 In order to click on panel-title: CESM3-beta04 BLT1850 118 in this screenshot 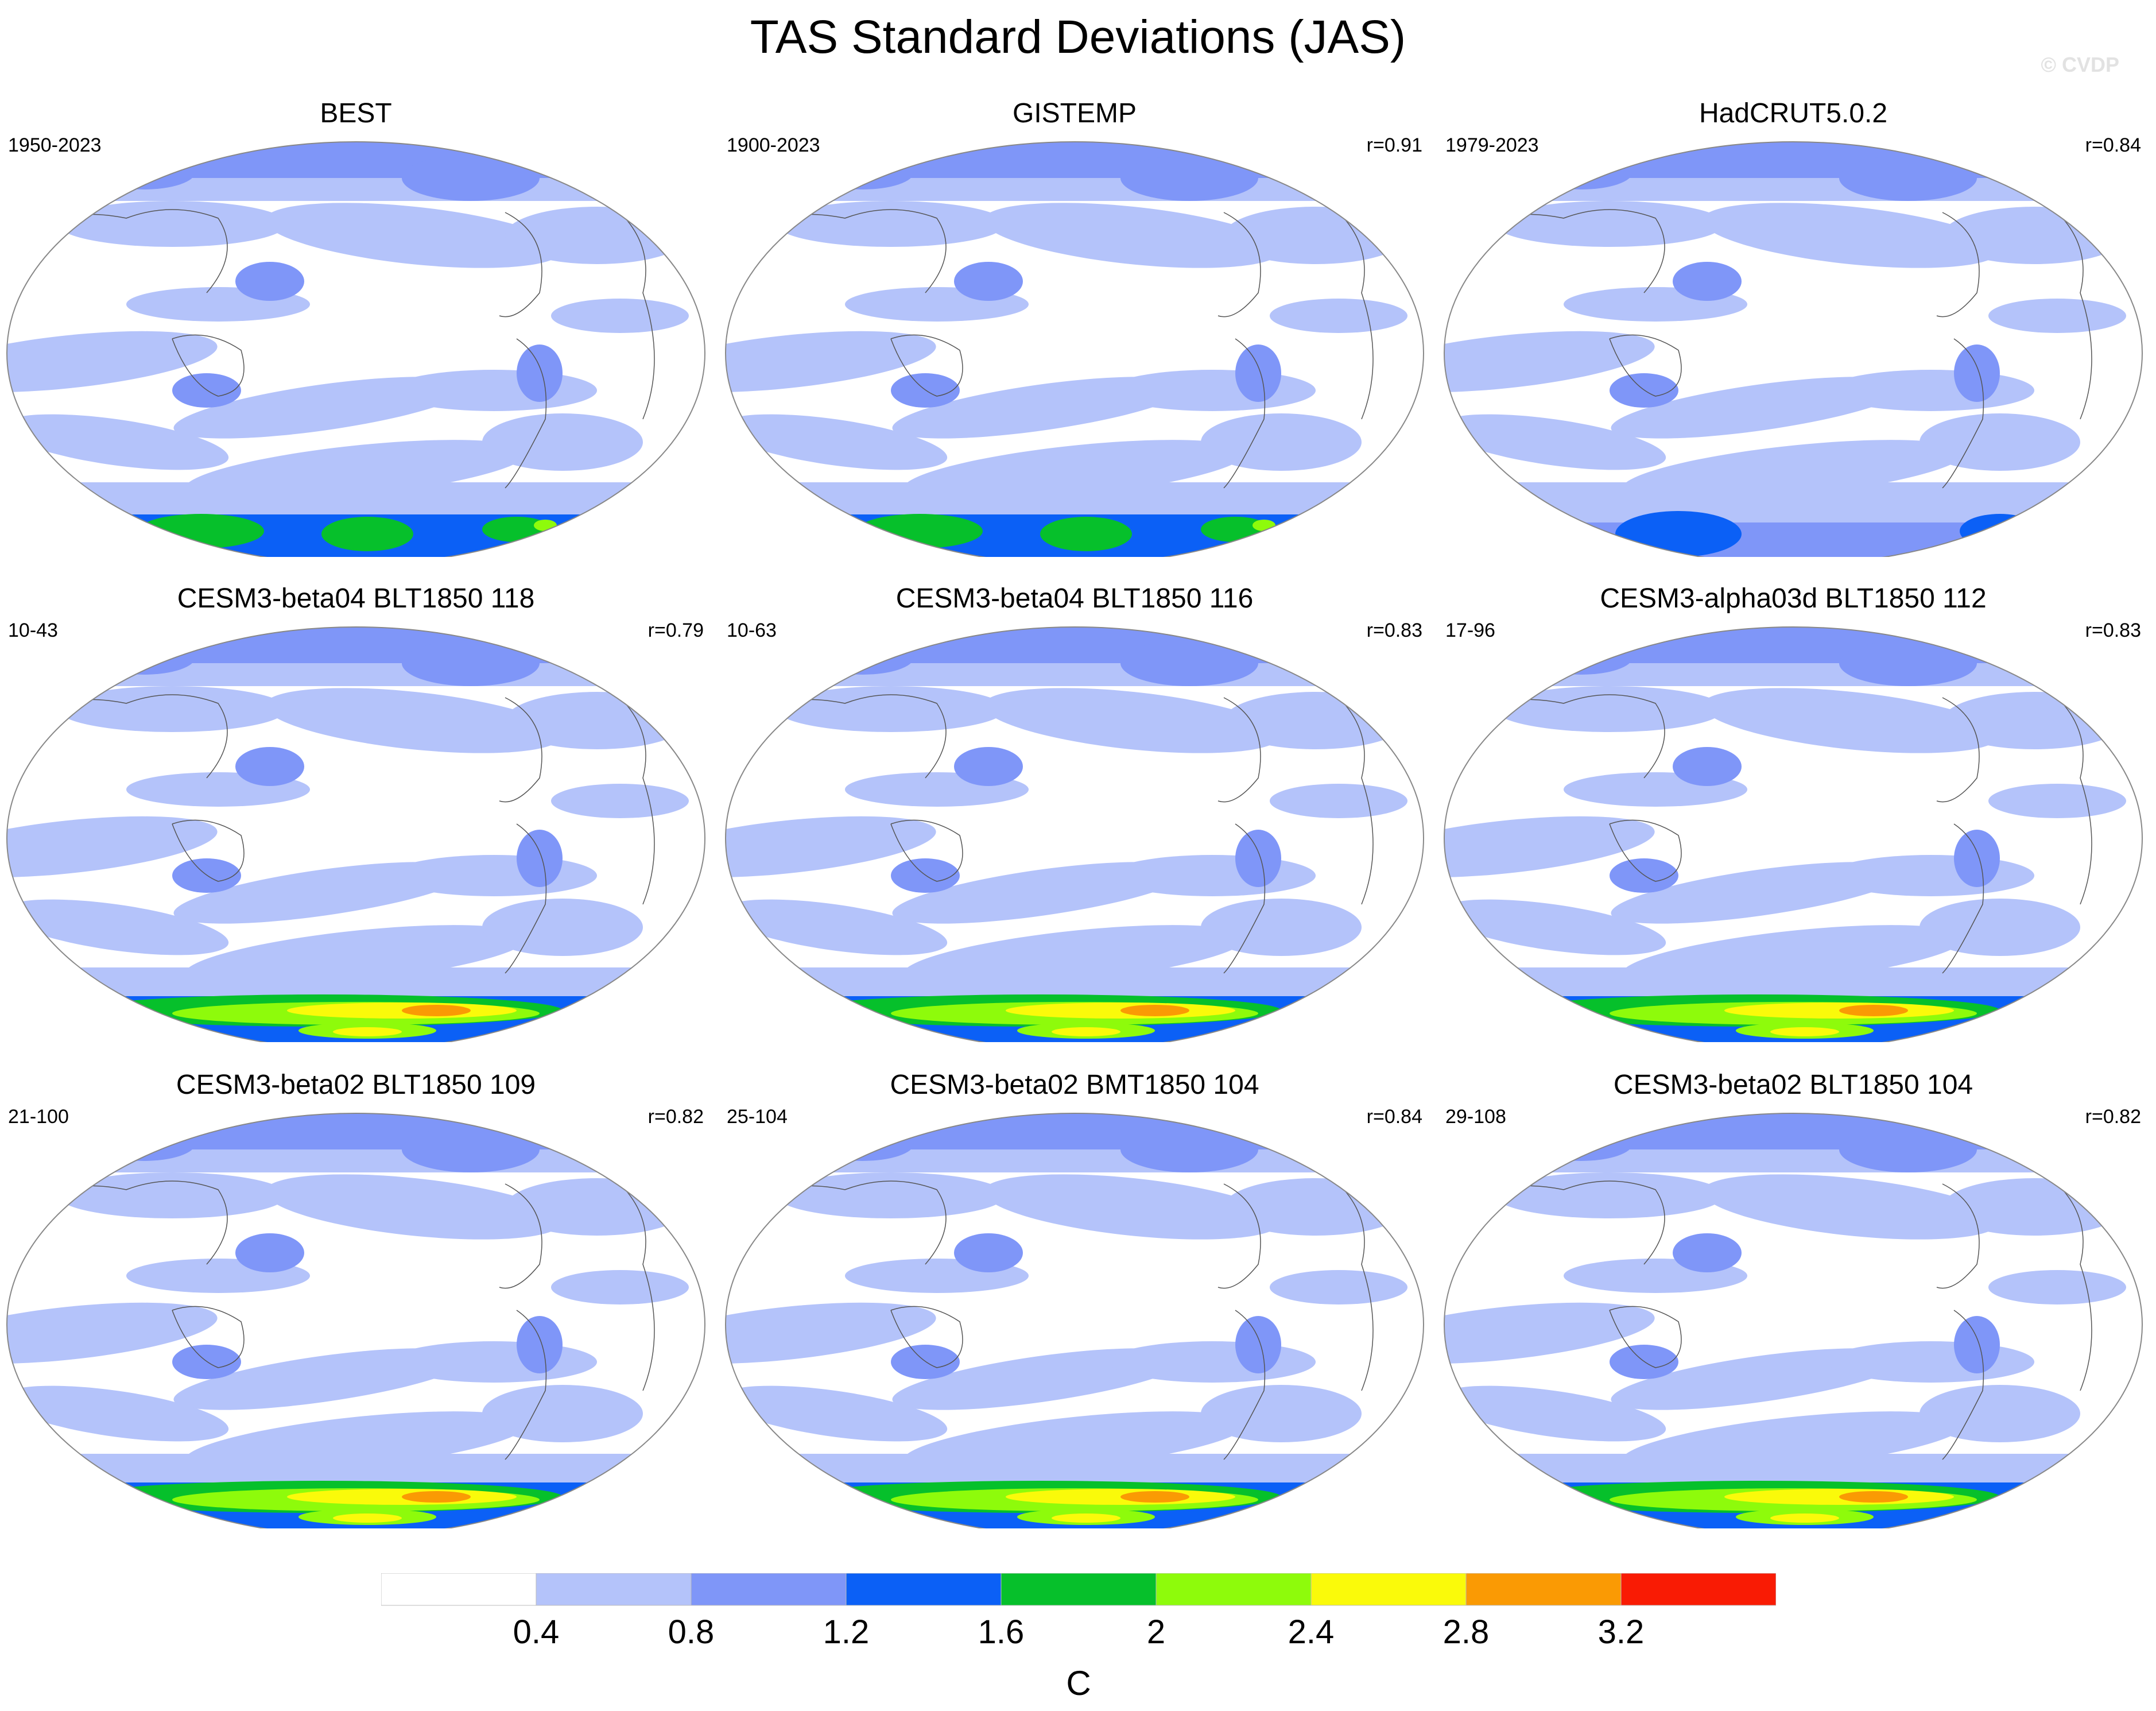, I will do `click(356, 598)`.